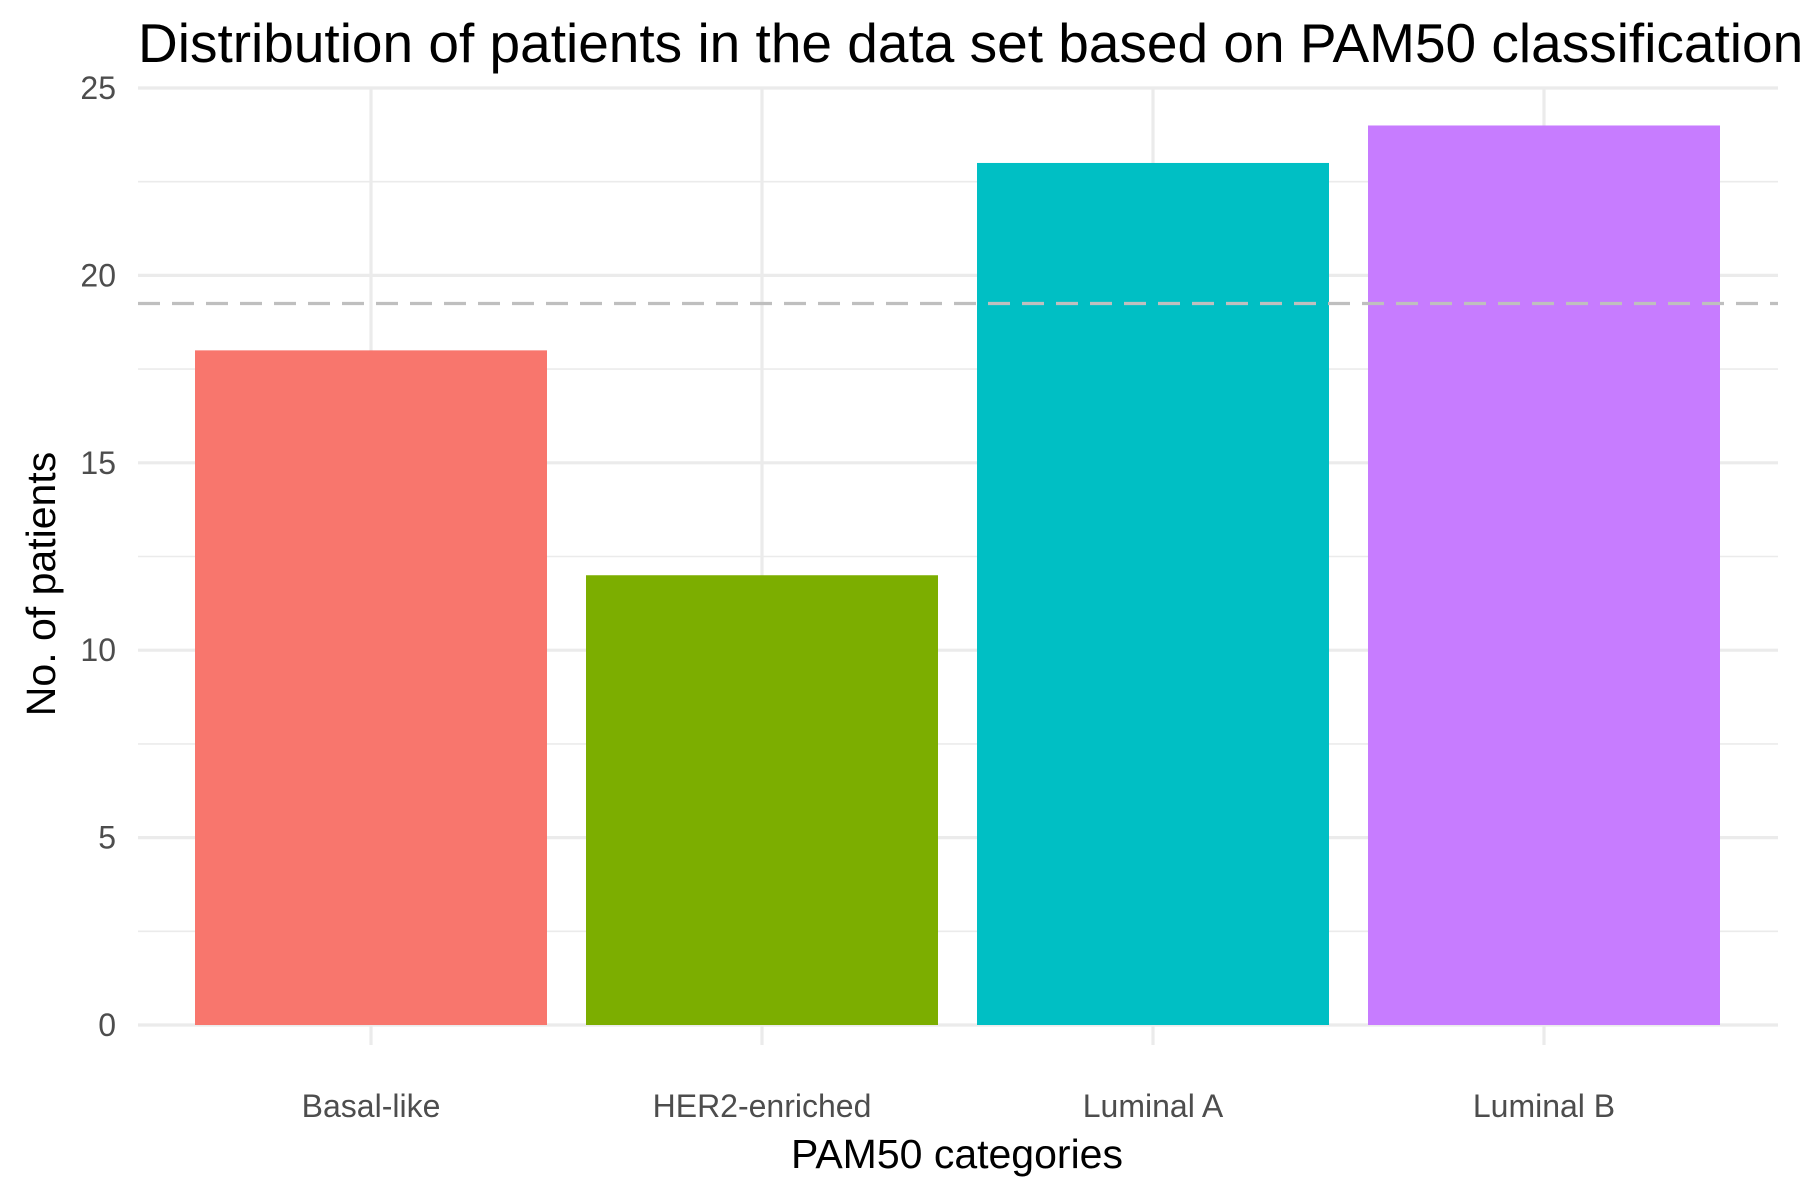 The height and width of the screenshot is (1200, 1800). What do you see at coordinates (41, 584) in the screenshot?
I see `y-axis-title: No. of patients` at bounding box center [41, 584].